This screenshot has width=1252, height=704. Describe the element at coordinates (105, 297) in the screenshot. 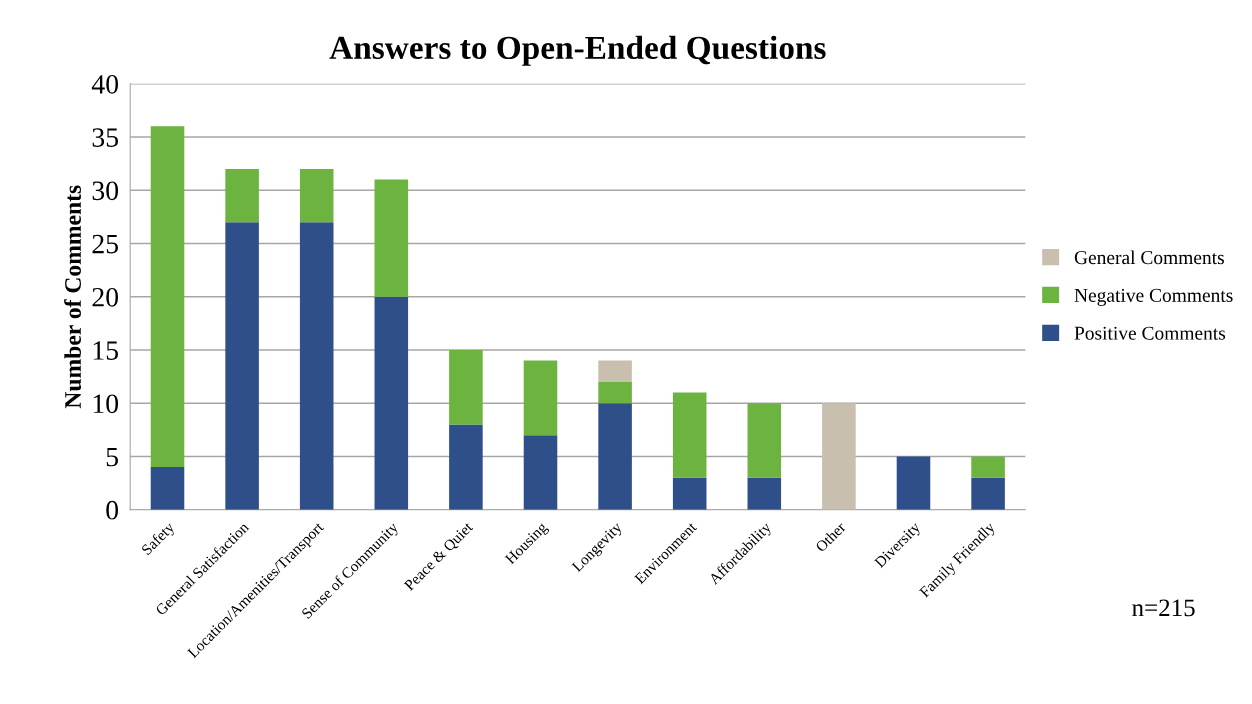

I see `y-tick-label: 20` at that location.